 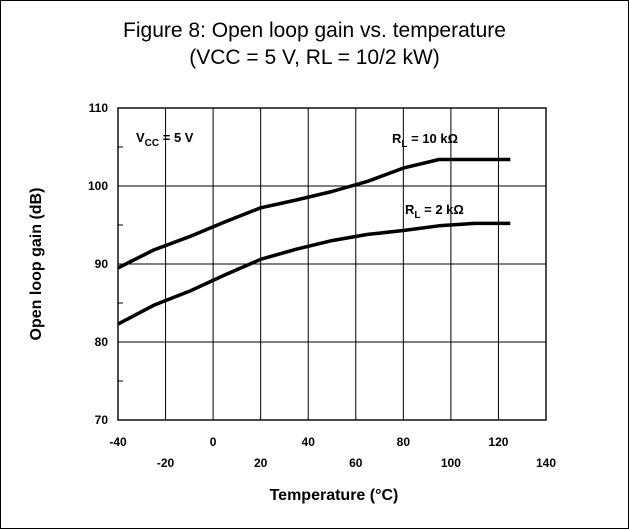 I want to click on y-axis-title: Open loop gain (dB), so click(x=36, y=264).